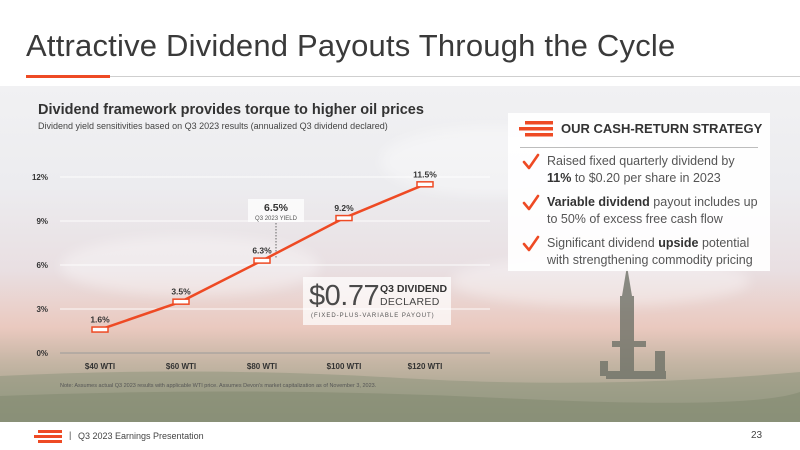 Image resolution: width=800 pixels, height=450 pixels. I want to click on dividend-caption: (FIXED-PLUS-VARIABLE PAYOUT), so click(373, 316).